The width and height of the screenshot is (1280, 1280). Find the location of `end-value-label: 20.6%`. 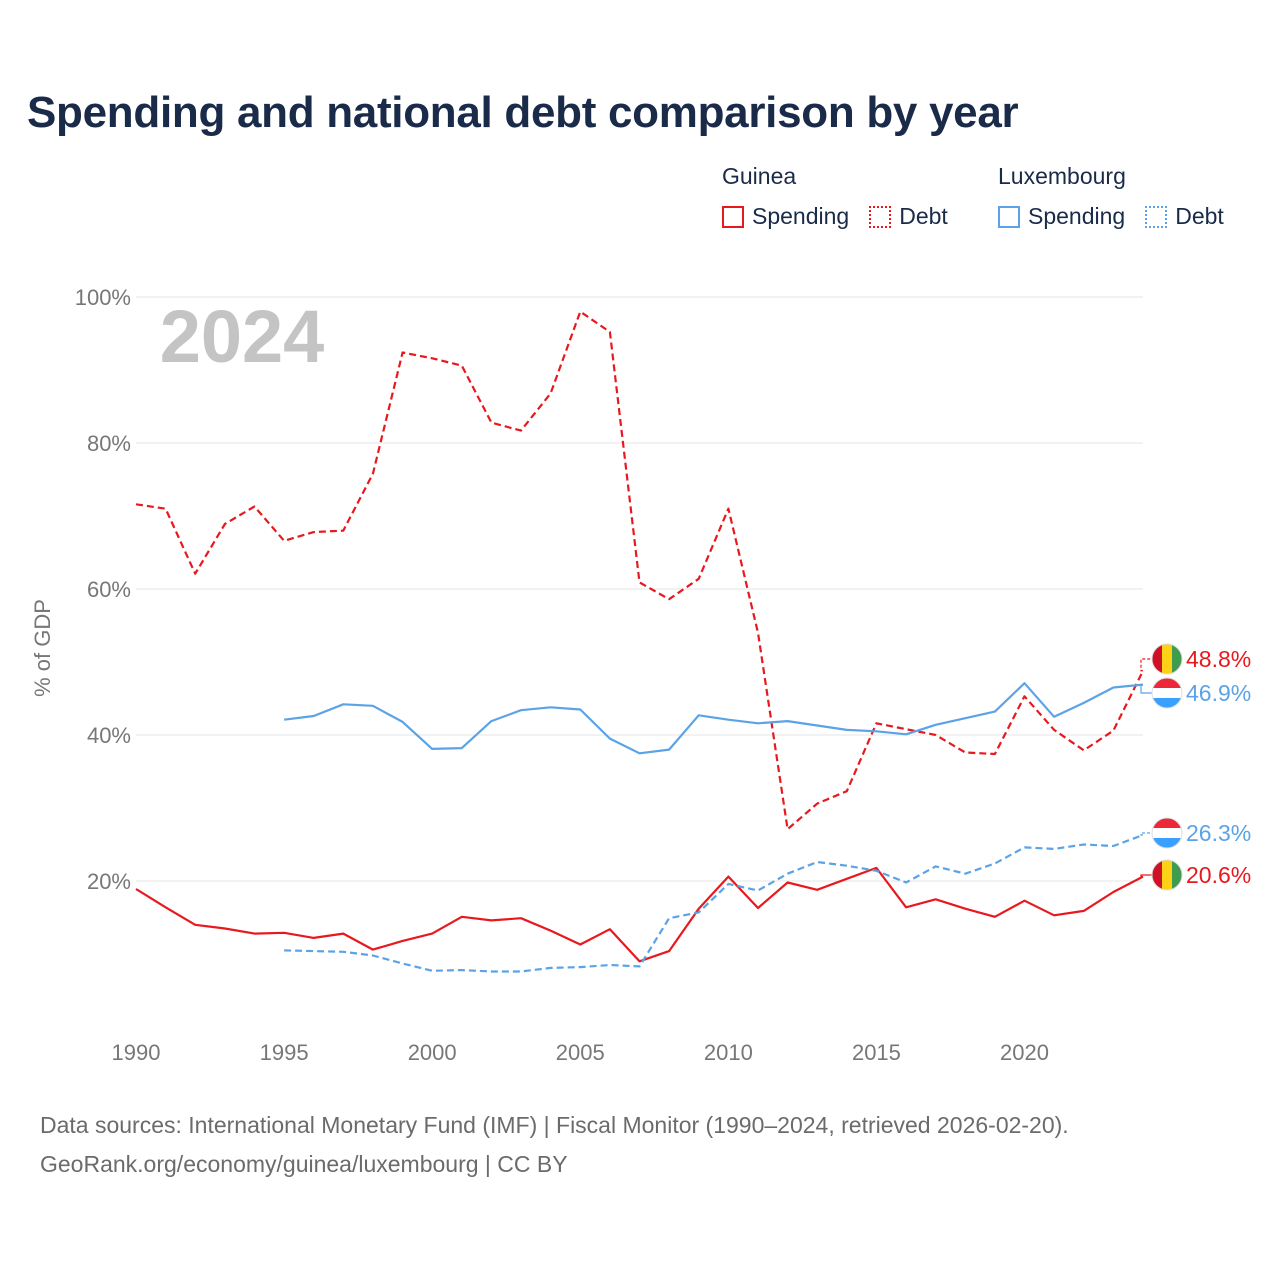

end-value-label: 20.6% is located at coordinates (1218, 875).